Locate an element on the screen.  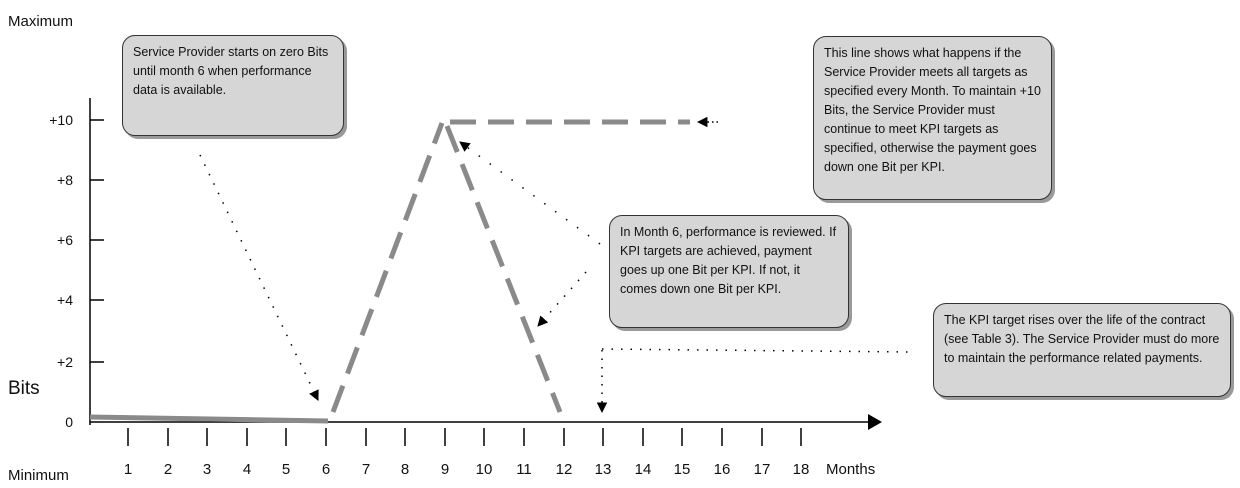
baseline-solid-line is located at coordinates (209, 419).